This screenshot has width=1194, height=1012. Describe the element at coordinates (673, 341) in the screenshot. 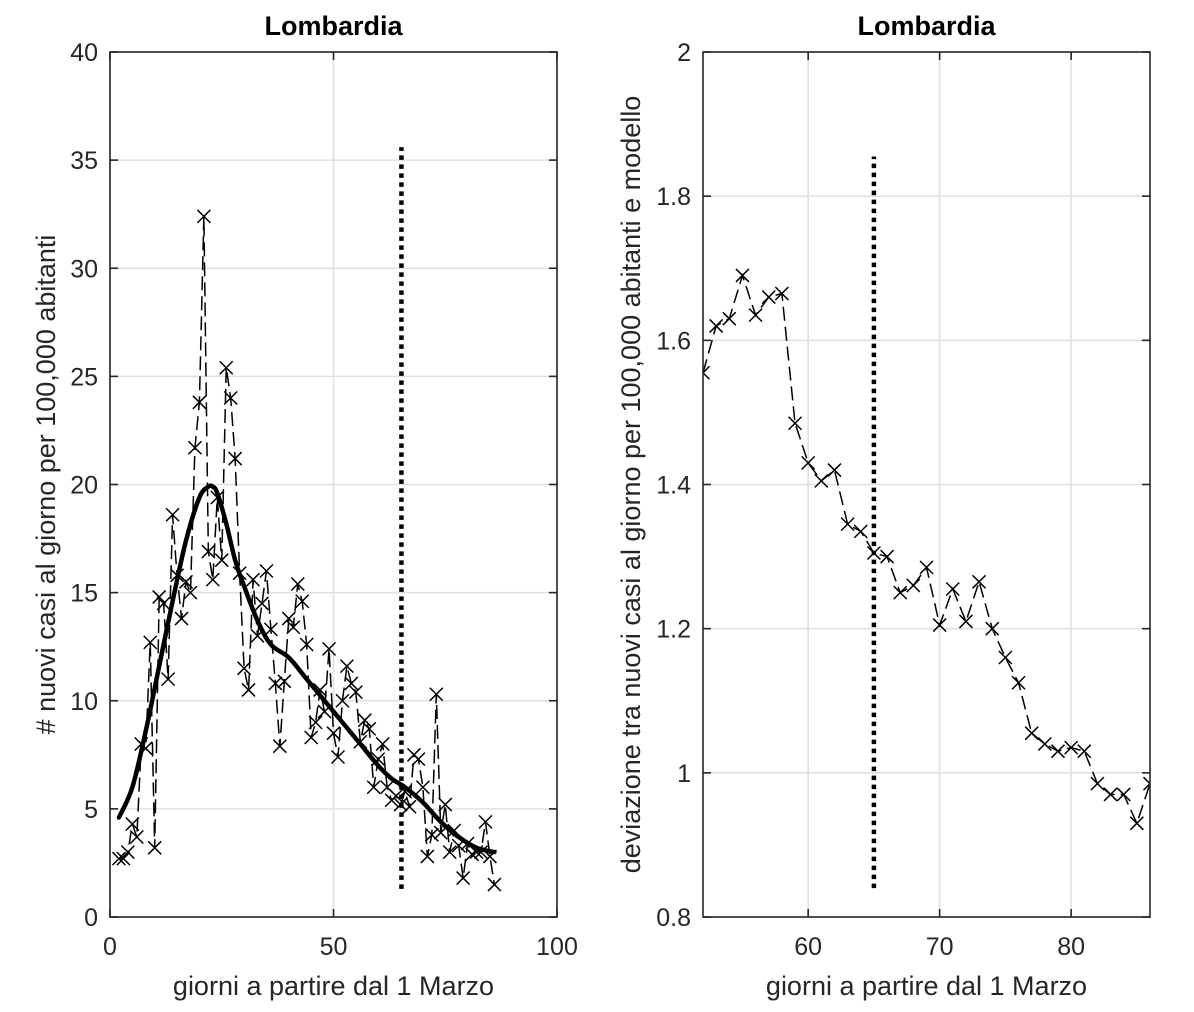

I see `right-y-tick-label: 1.6` at that location.